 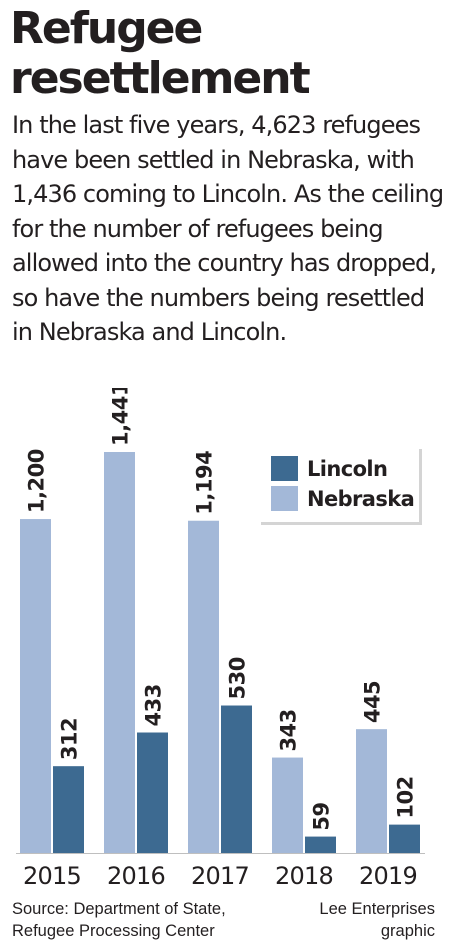 I want to click on chart-title: Refugee resettlement, so click(x=227, y=54).